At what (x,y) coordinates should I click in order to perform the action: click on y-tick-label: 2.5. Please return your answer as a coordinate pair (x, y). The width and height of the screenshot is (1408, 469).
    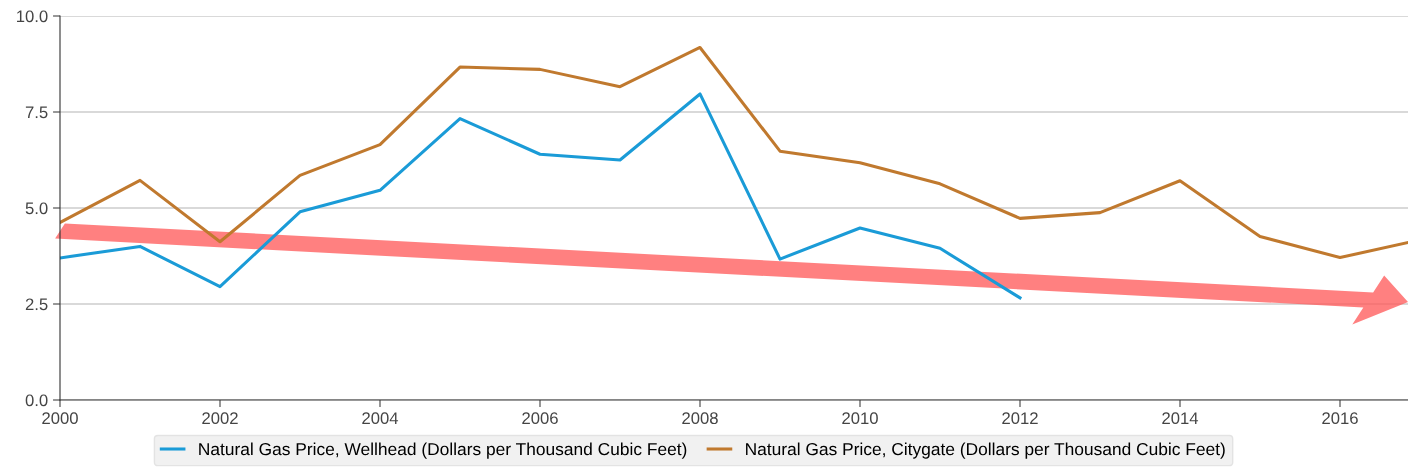
    Looking at the image, I should click on (36, 304).